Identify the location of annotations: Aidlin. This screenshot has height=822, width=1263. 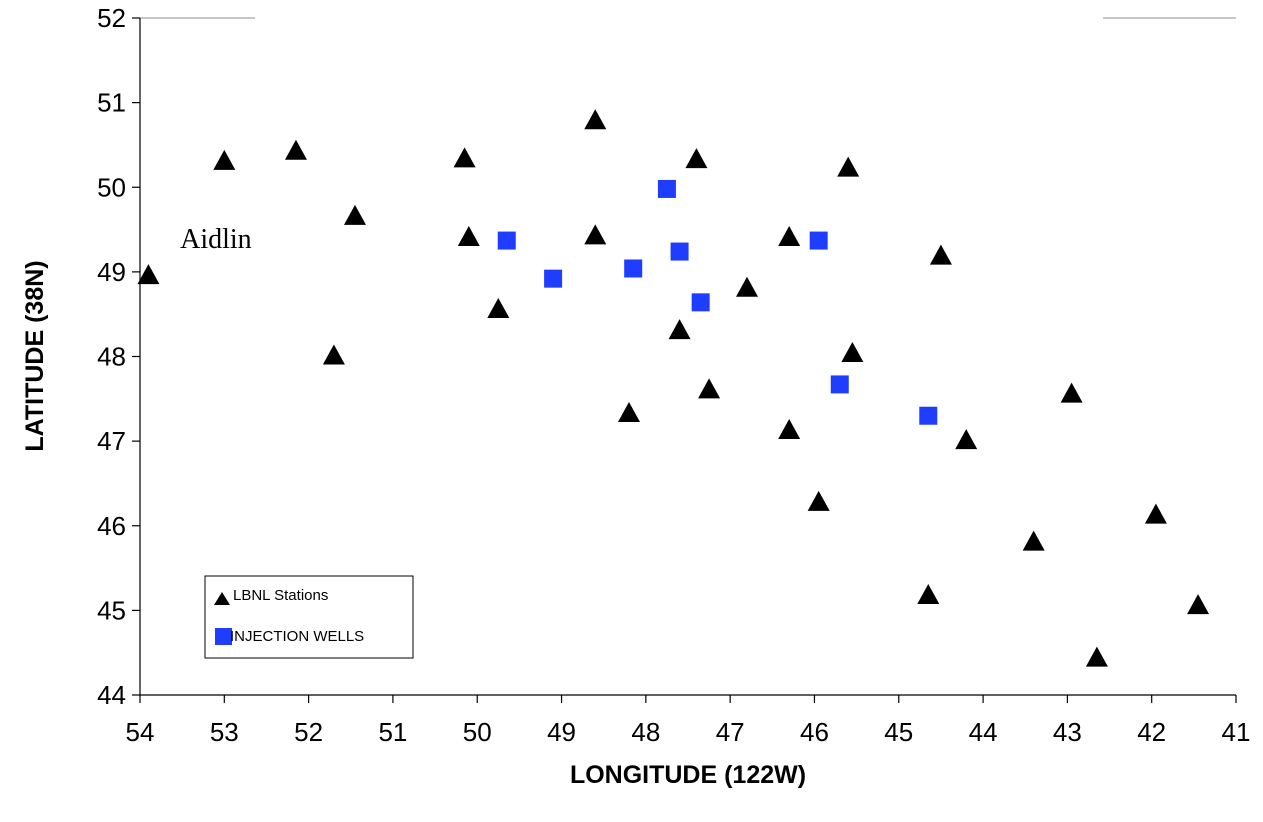
(216, 239).